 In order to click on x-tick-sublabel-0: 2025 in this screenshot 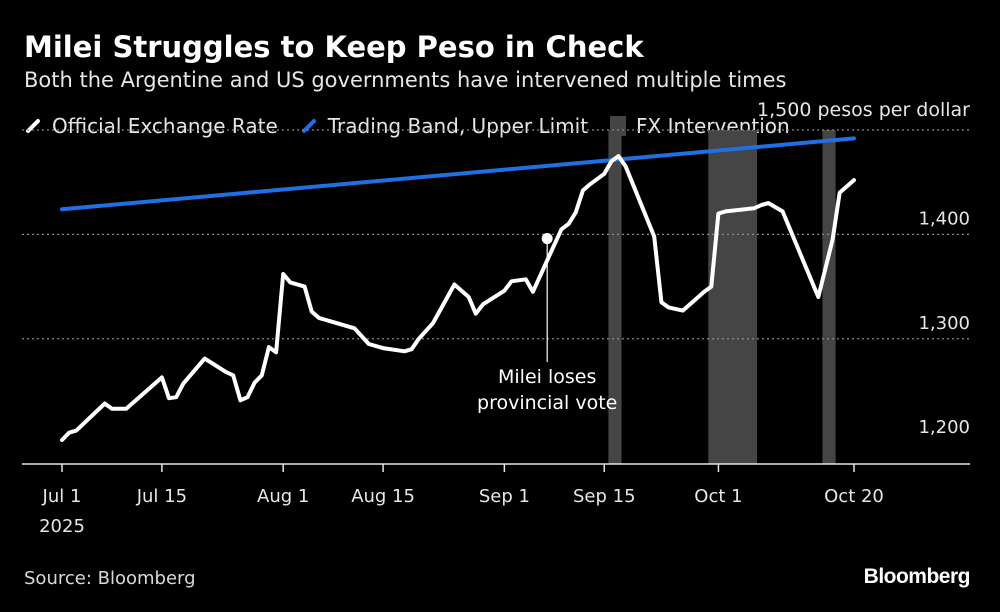, I will do `click(62, 526)`.